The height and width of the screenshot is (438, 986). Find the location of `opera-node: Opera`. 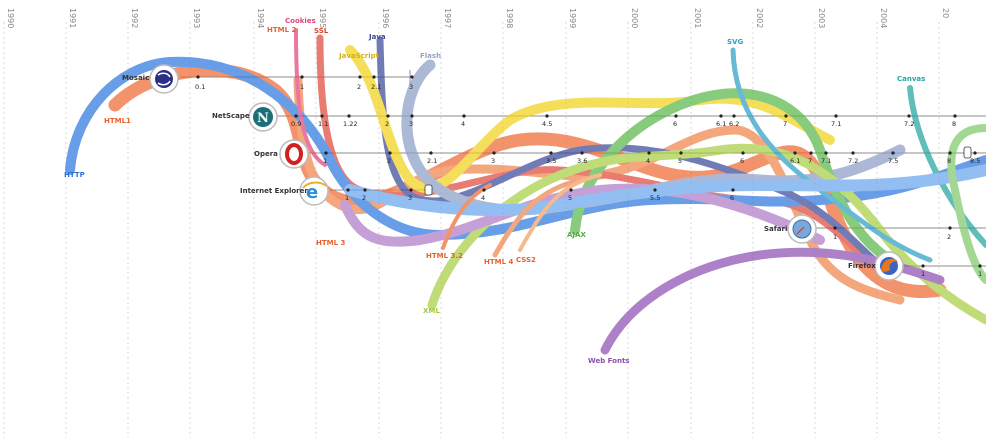

opera-node: Opera is located at coordinates (281, 154).